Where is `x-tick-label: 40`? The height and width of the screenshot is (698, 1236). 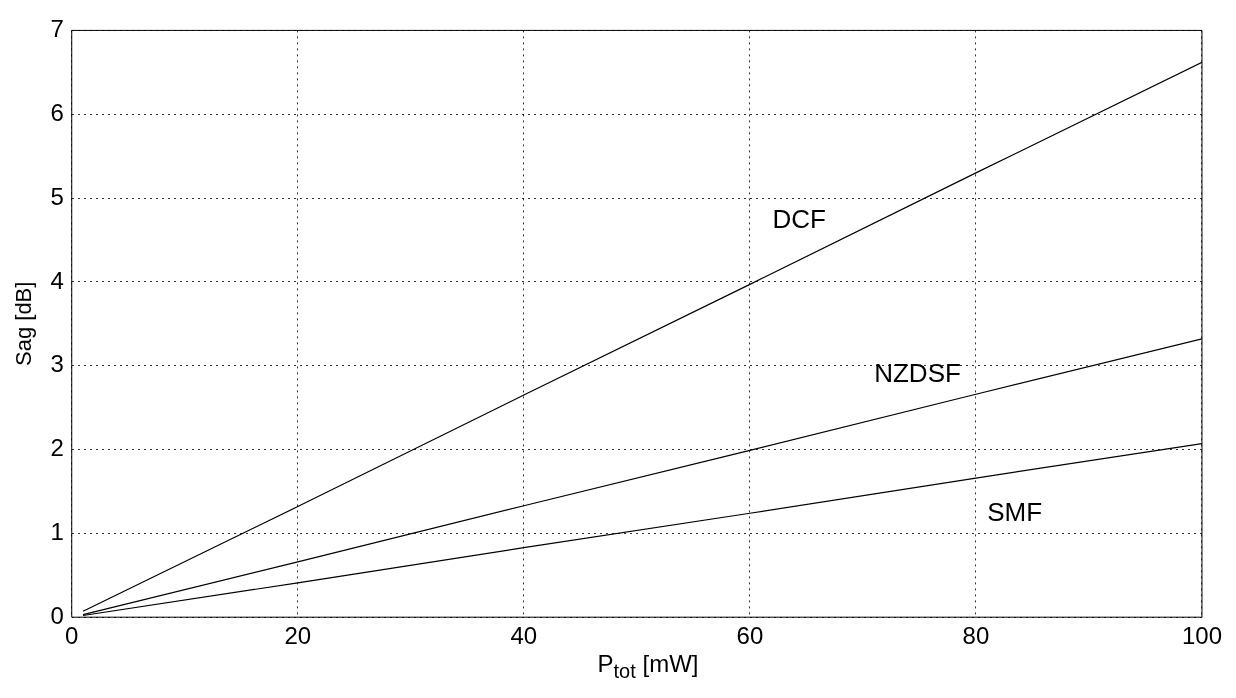 x-tick-label: 40 is located at coordinates (524, 636).